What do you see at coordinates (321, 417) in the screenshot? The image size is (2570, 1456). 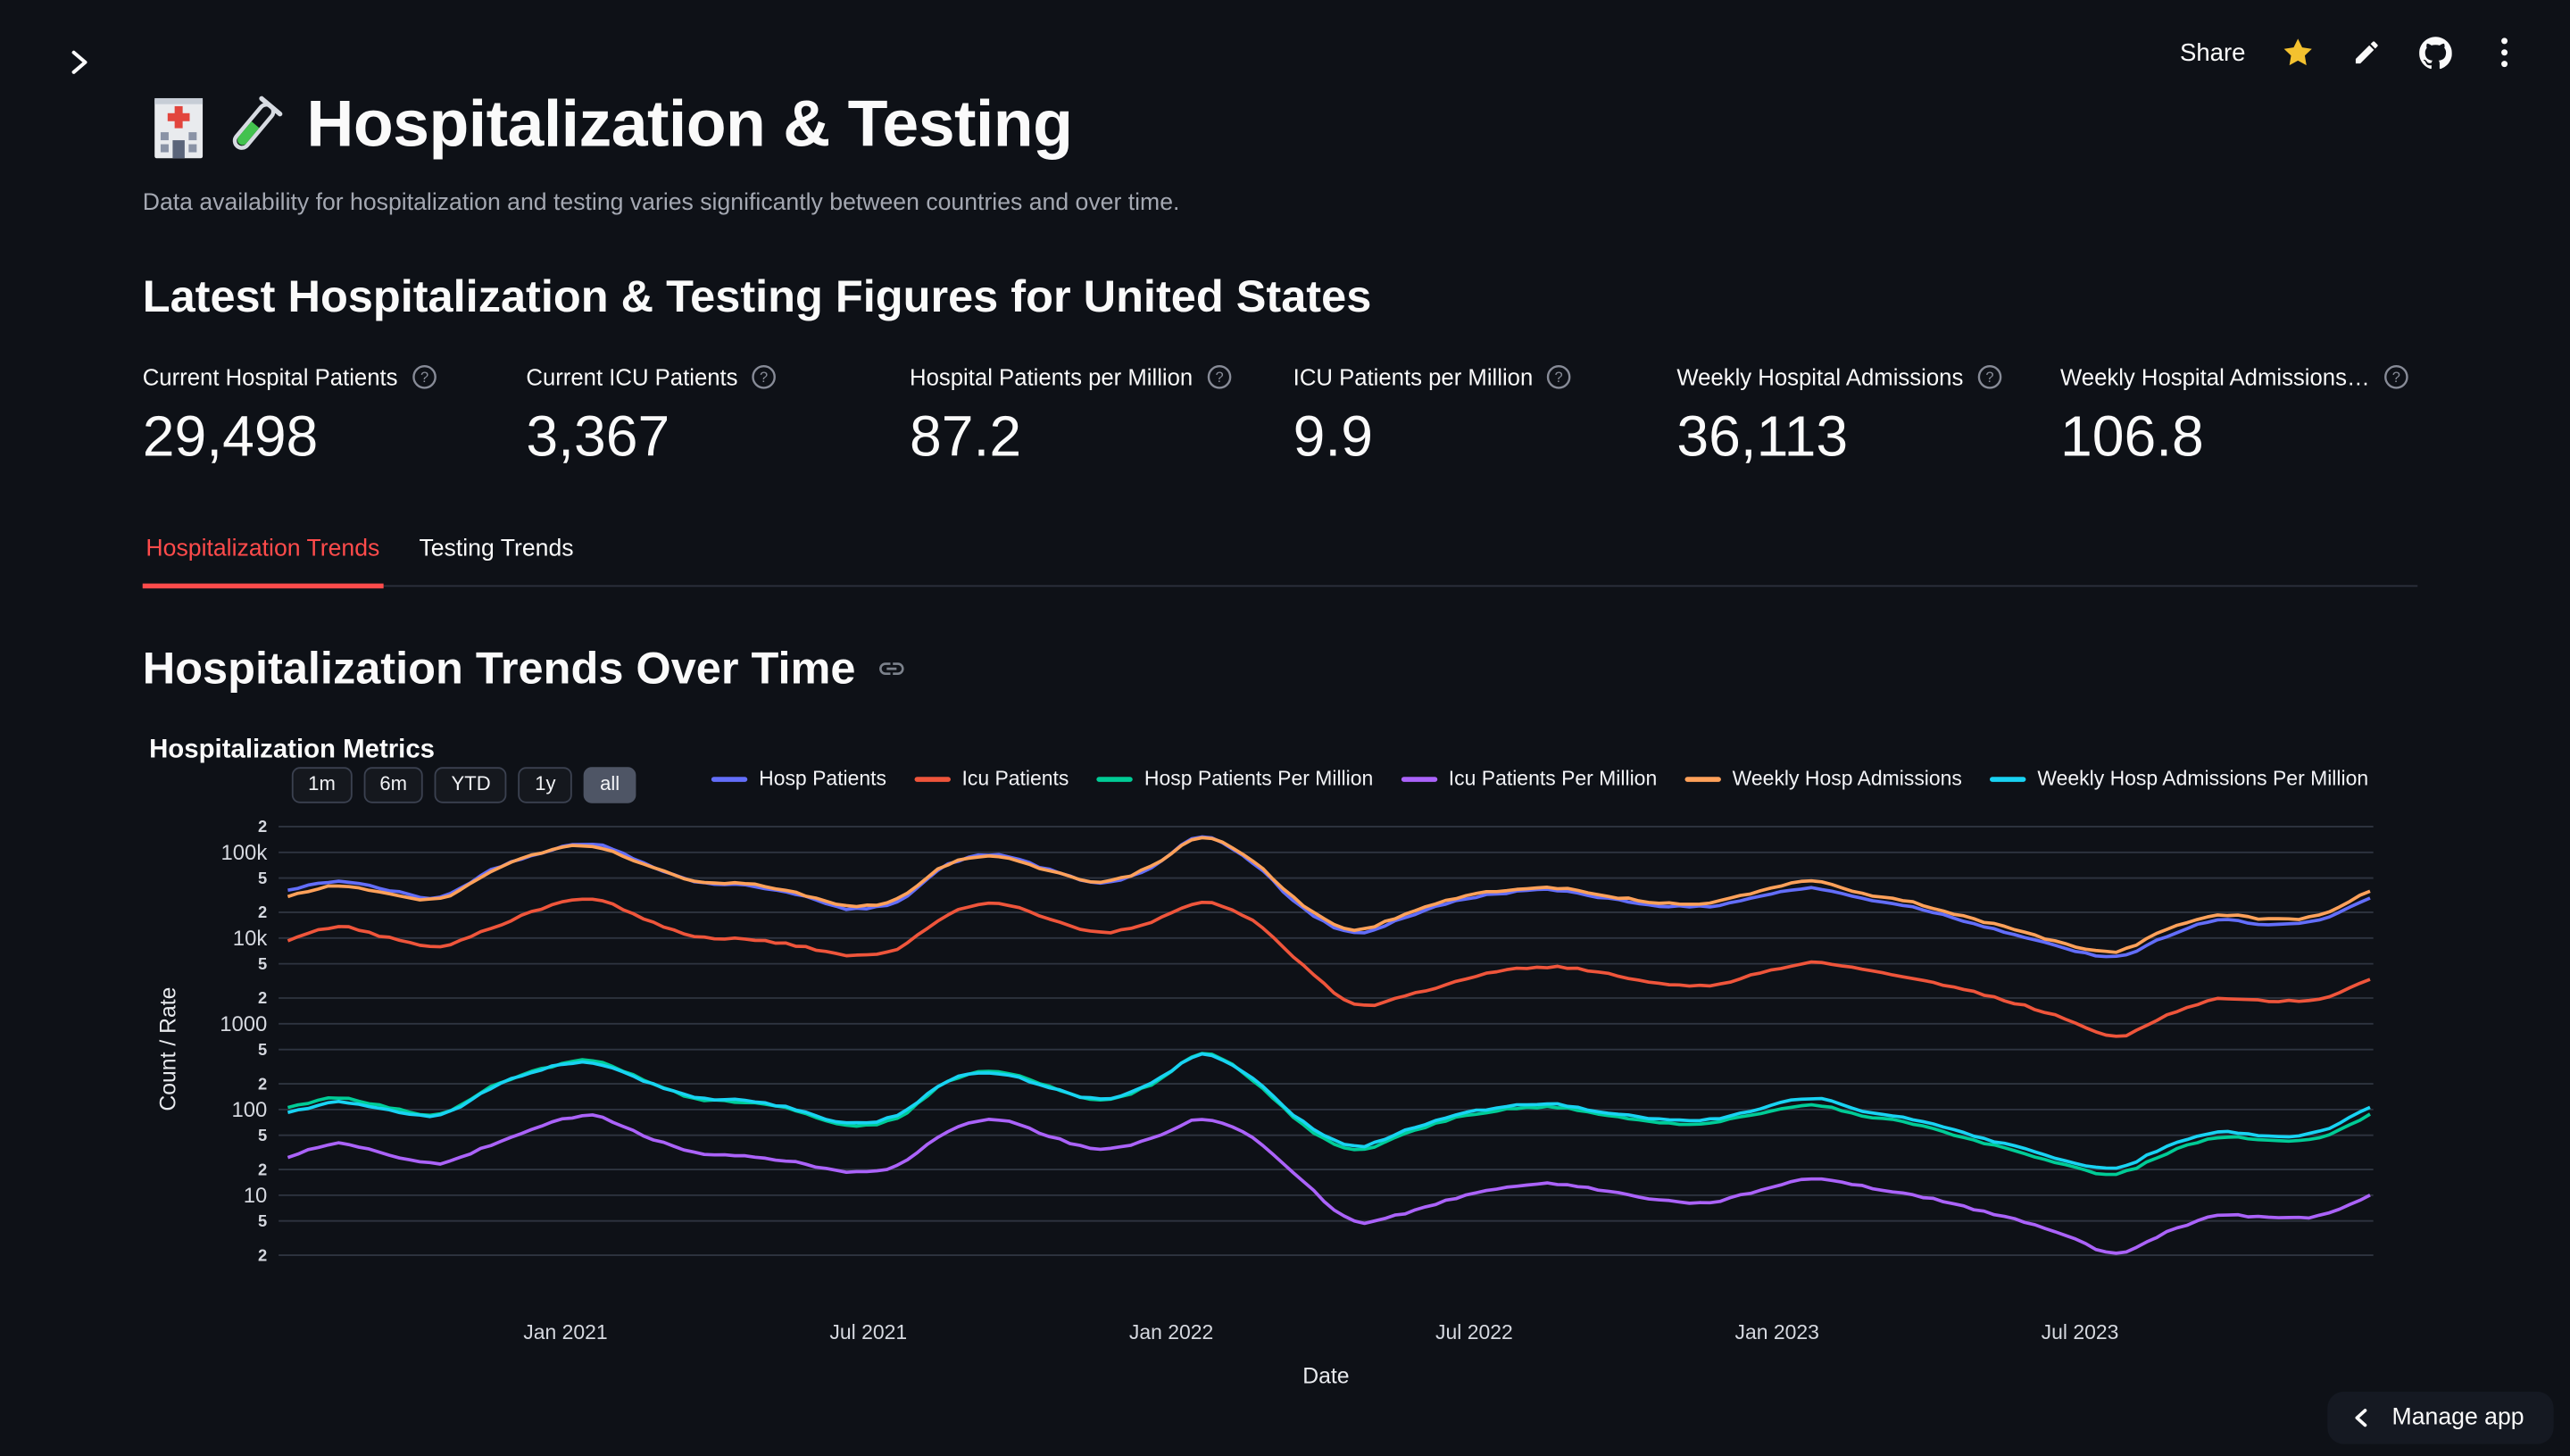 I see `metric: Current Hospital Patients ? 29,498` at bounding box center [321, 417].